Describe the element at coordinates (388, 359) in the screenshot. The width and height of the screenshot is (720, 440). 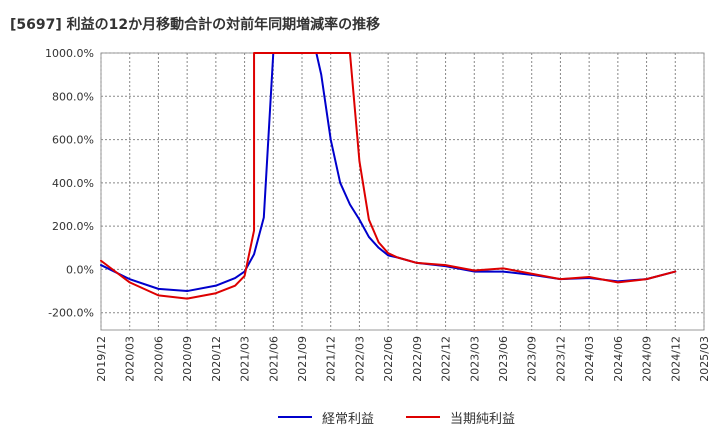
I see `x-tick-label-10: 2022/06` at that location.